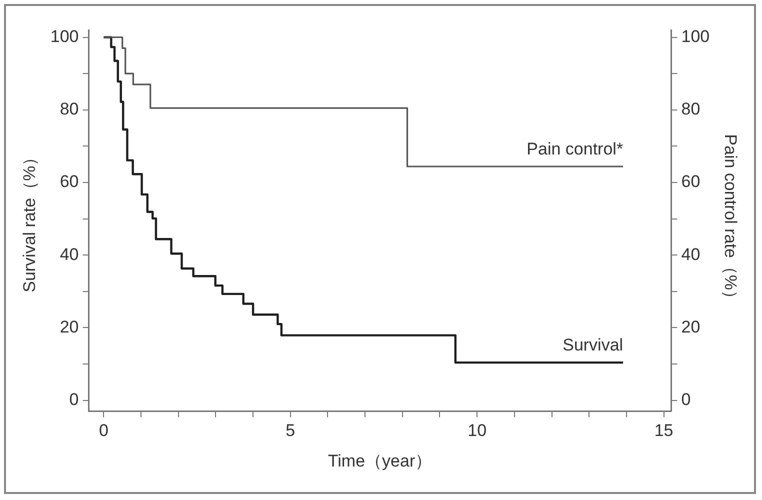 The height and width of the screenshot is (500, 762). Describe the element at coordinates (64, 36) in the screenshot. I see `y-tick-label: 100` at that location.